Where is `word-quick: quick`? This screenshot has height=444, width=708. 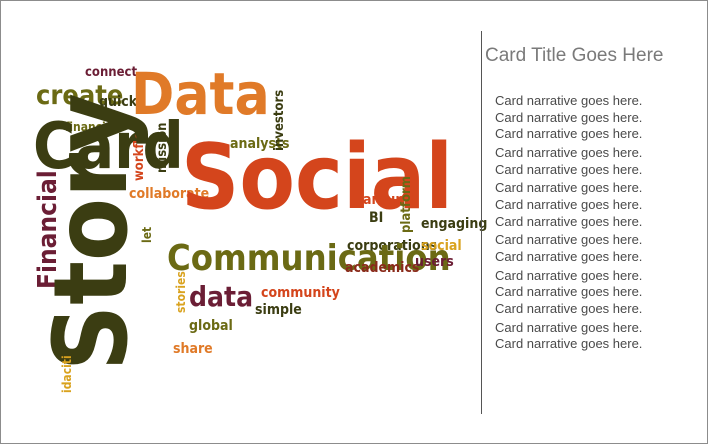
word-quick: quick is located at coordinates (118, 102).